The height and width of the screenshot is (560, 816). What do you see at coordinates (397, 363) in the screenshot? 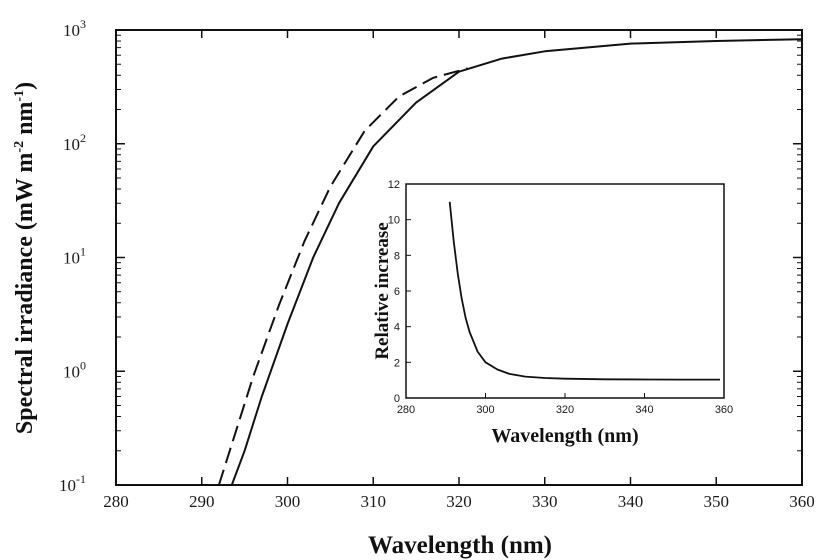
I see `inset-y-tick-label: 2` at bounding box center [397, 363].